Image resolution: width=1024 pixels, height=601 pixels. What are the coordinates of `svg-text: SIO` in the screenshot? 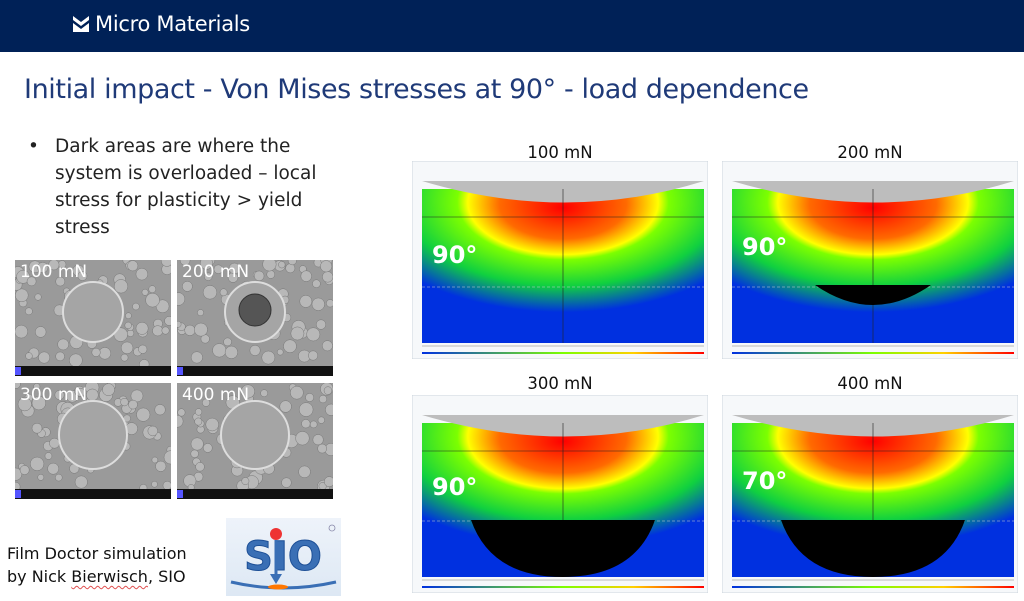 It's located at (283, 557).